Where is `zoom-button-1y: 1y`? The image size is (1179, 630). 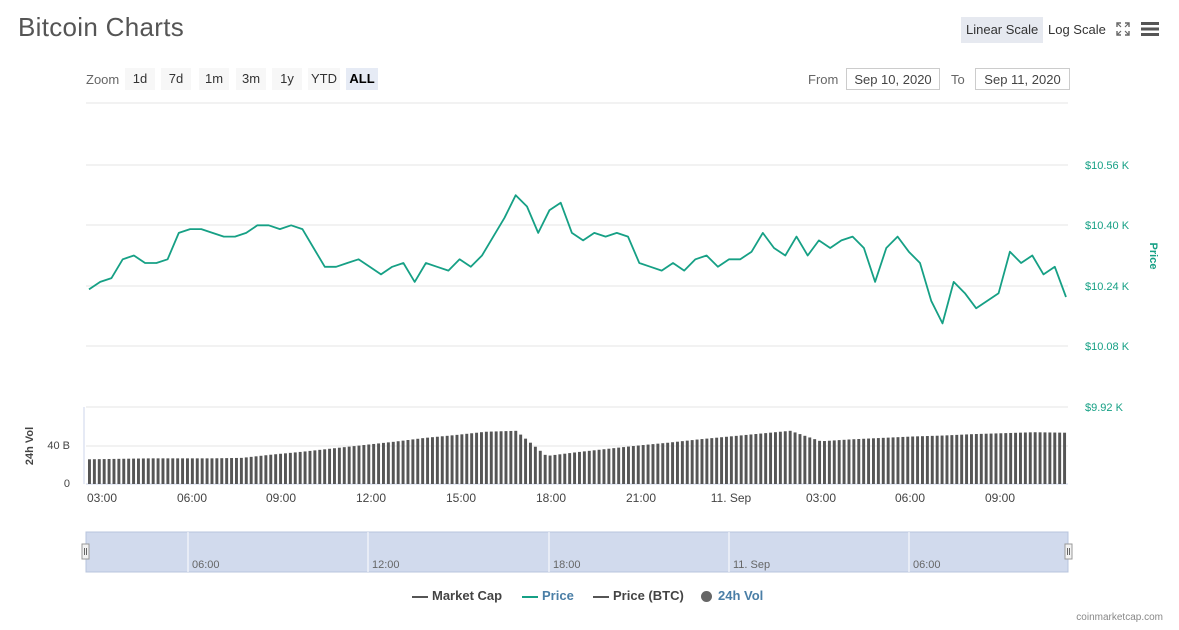 zoom-button-1y: 1y is located at coordinates (287, 79).